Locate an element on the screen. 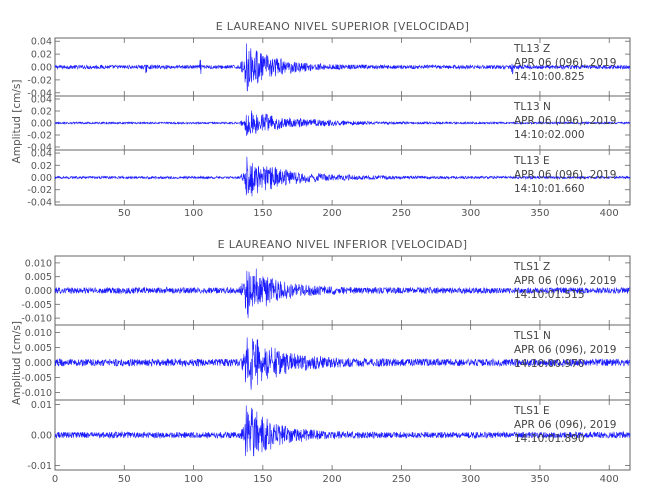 Image resolution: width=650 pixels, height=500 pixels. chart-title: E LAUREANO NIVEL SUPERIOR [VELOCIDAD] is located at coordinates (343, 26).